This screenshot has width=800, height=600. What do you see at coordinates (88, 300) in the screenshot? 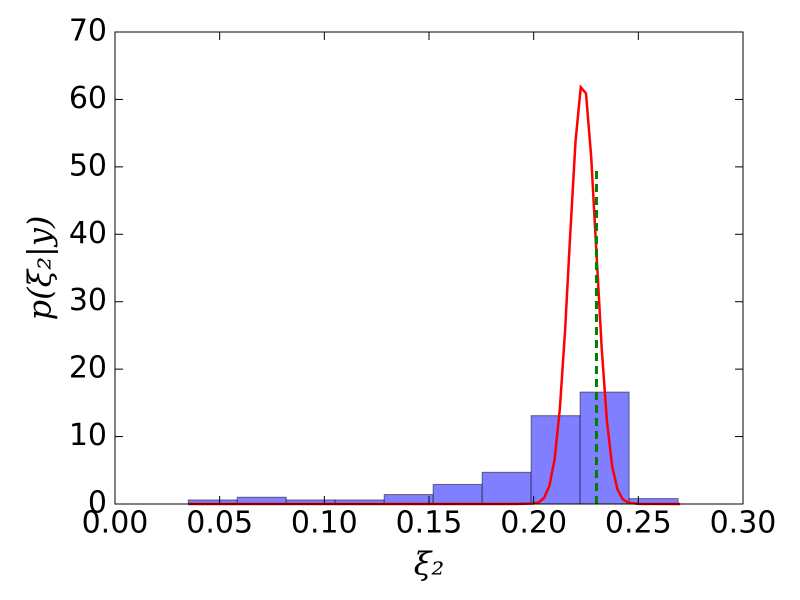
I see `y-tick-label: 30` at bounding box center [88, 300].